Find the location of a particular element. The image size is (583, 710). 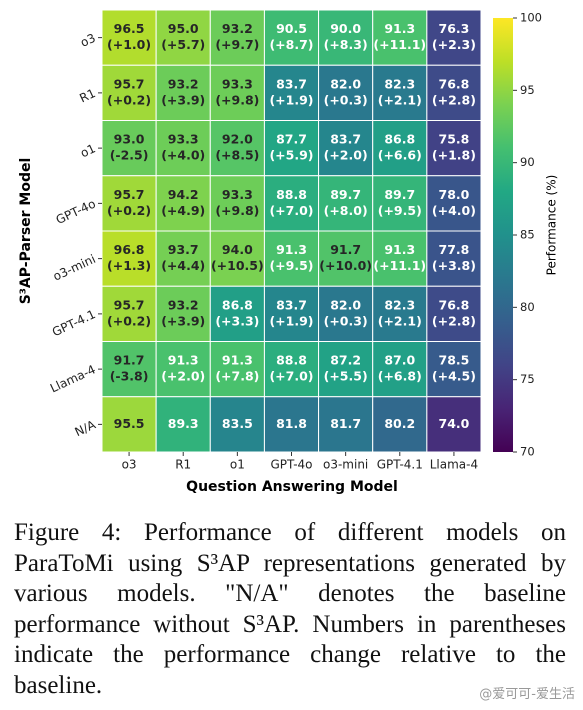

cell-value-label: 87.0 is located at coordinates (399, 360).